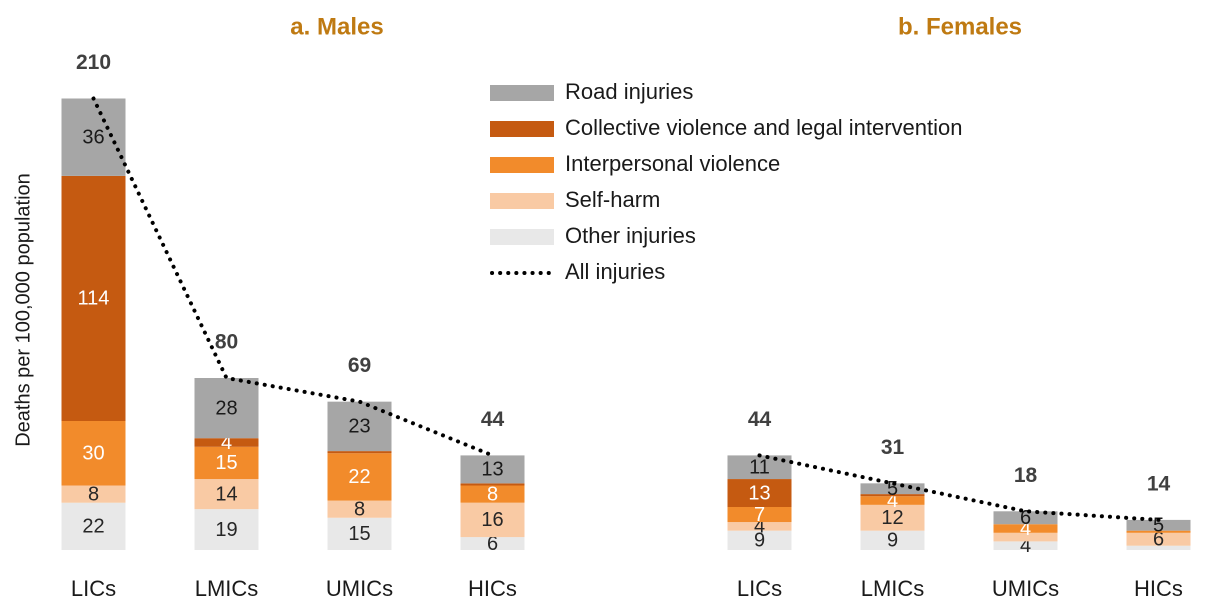 Image resolution: width=1212 pixels, height=602 pixels. Describe the element at coordinates (226, 342) in the screenshot. I see `total-label: 80` at that location.